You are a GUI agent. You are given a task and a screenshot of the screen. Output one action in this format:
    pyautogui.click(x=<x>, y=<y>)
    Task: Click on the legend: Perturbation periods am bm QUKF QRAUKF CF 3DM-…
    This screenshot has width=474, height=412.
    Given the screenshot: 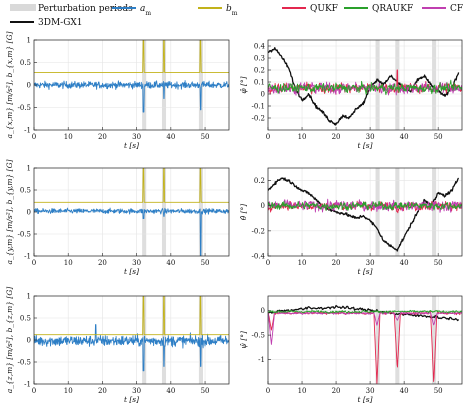 What is the action you would take?
    pyautogui.click(x=236, y=16)
    